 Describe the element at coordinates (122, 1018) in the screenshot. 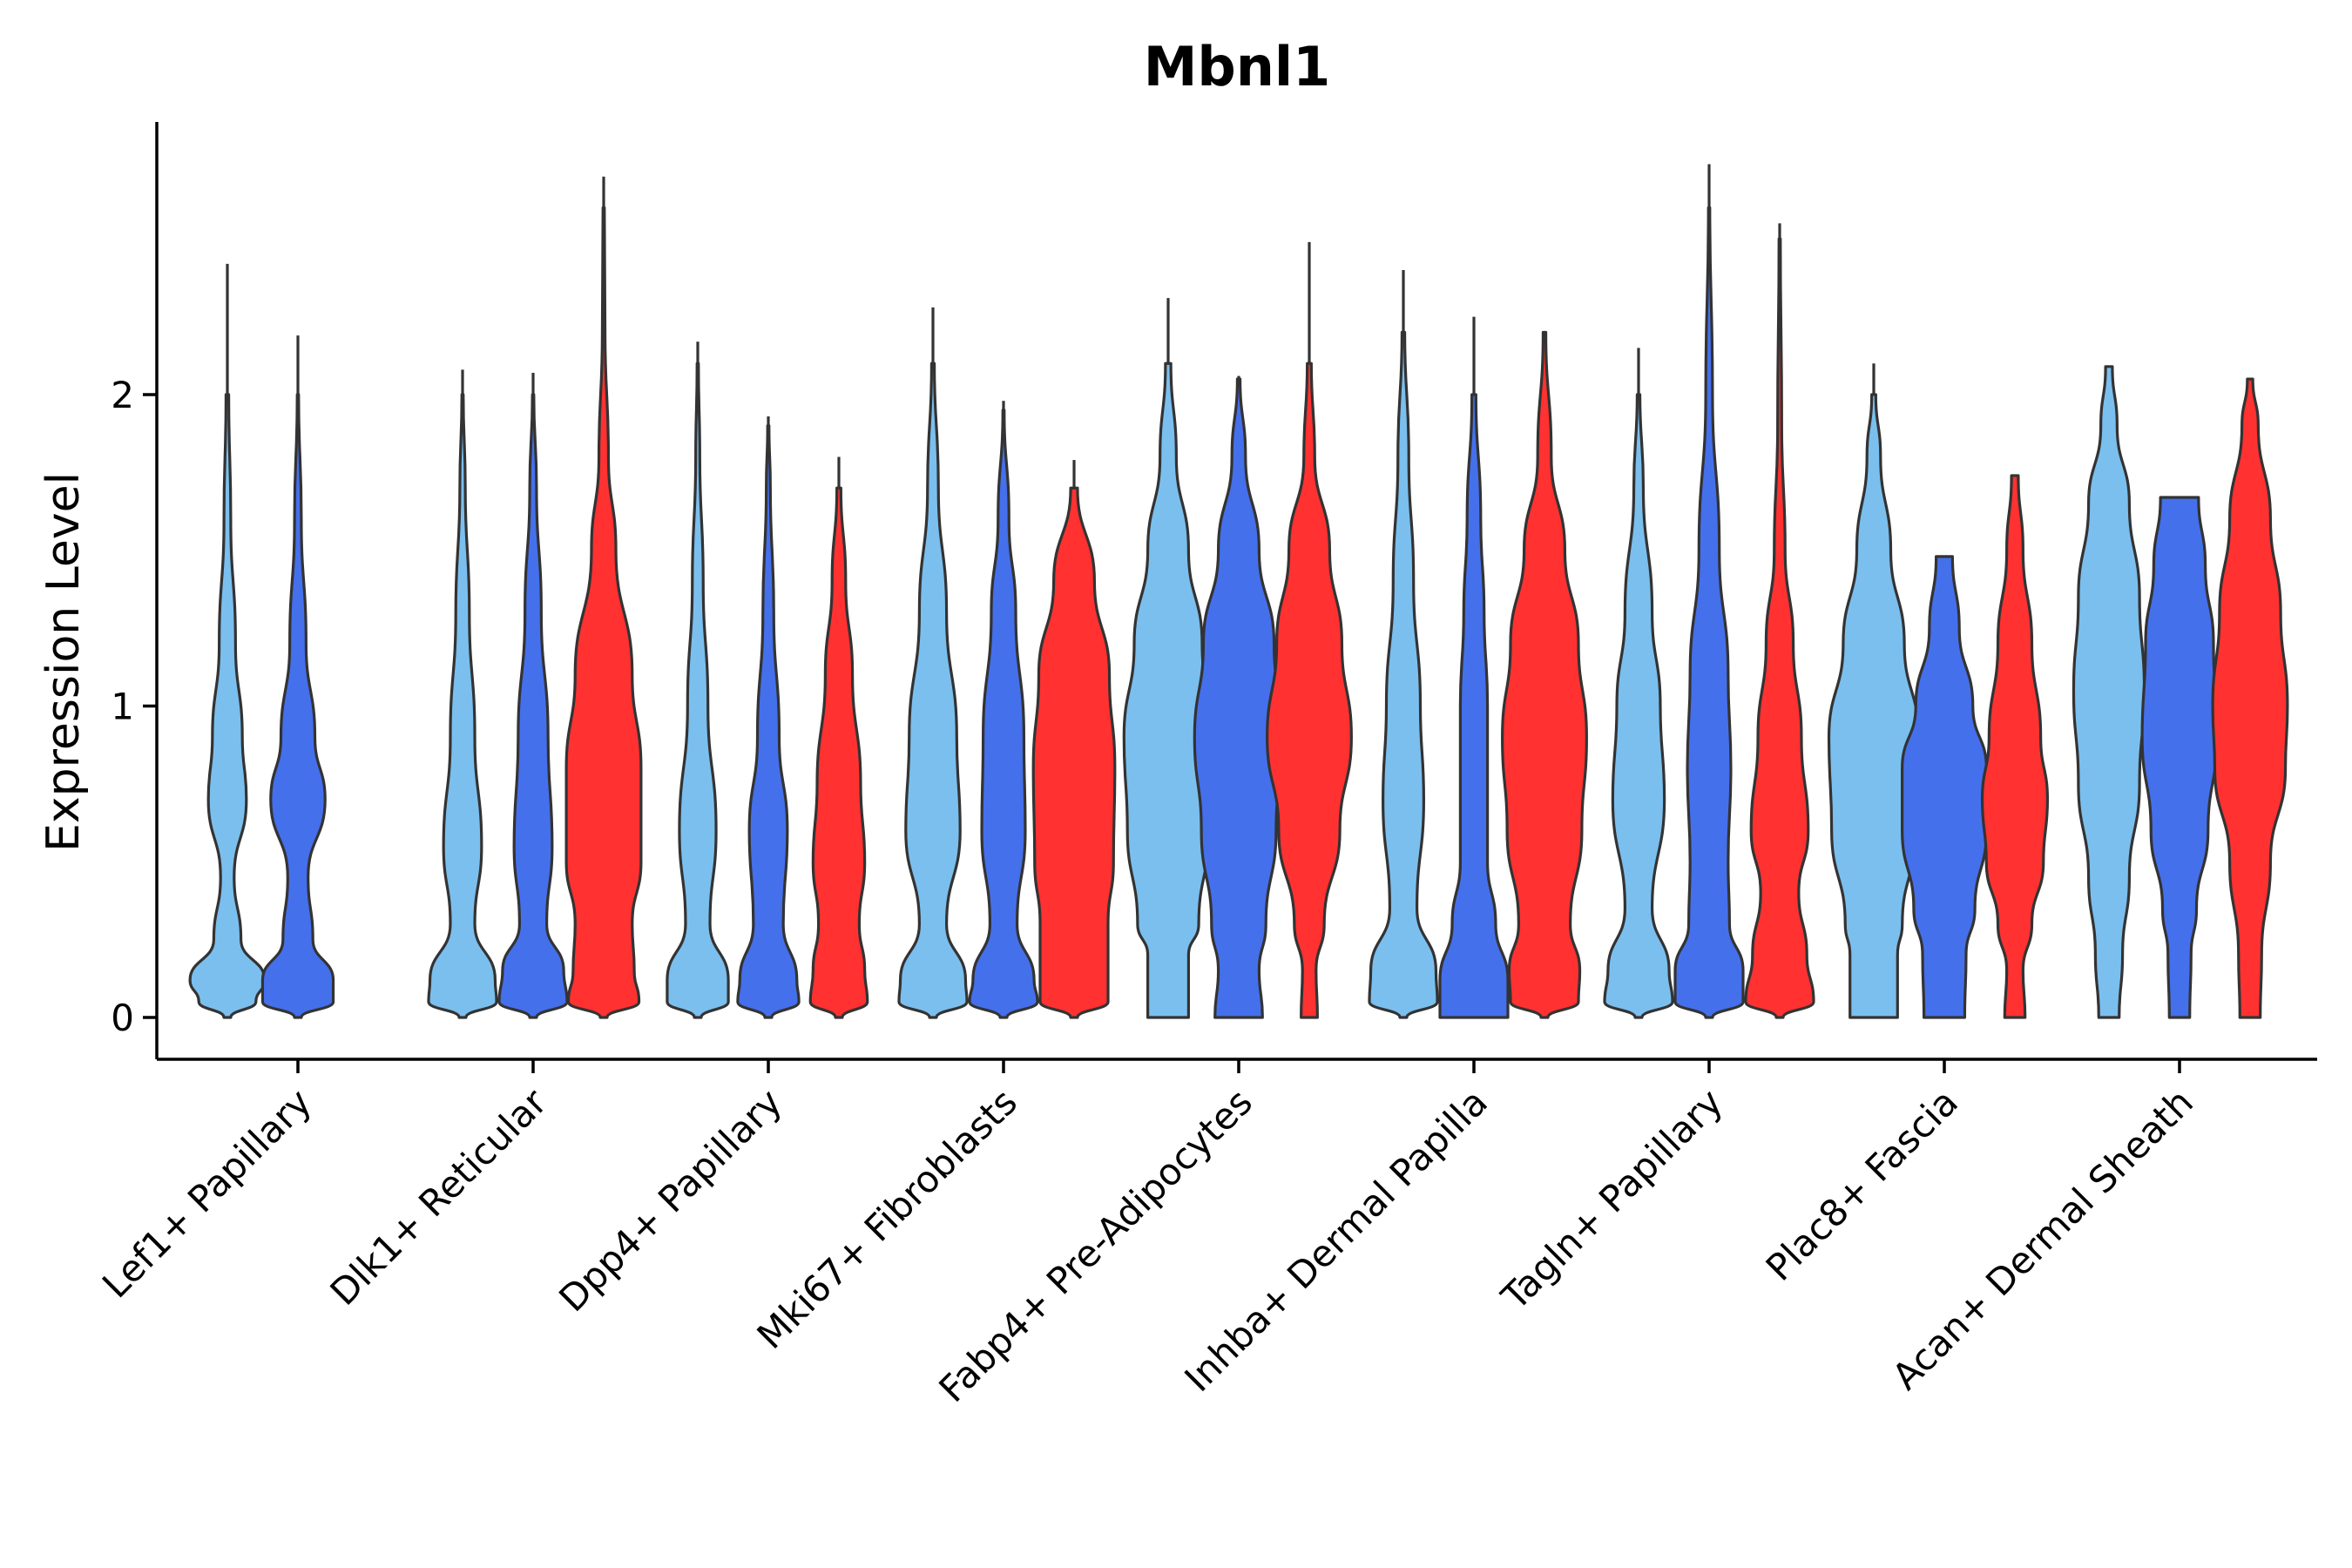

I see `y-tick-label: 0` at that location.